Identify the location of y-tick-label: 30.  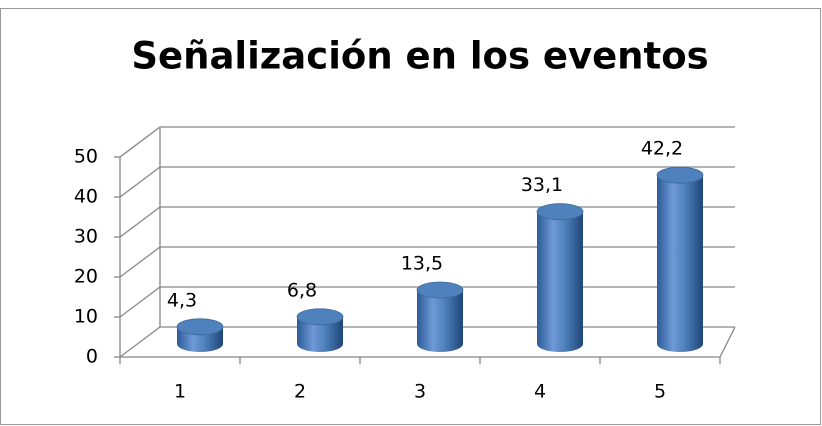
(86, 237).